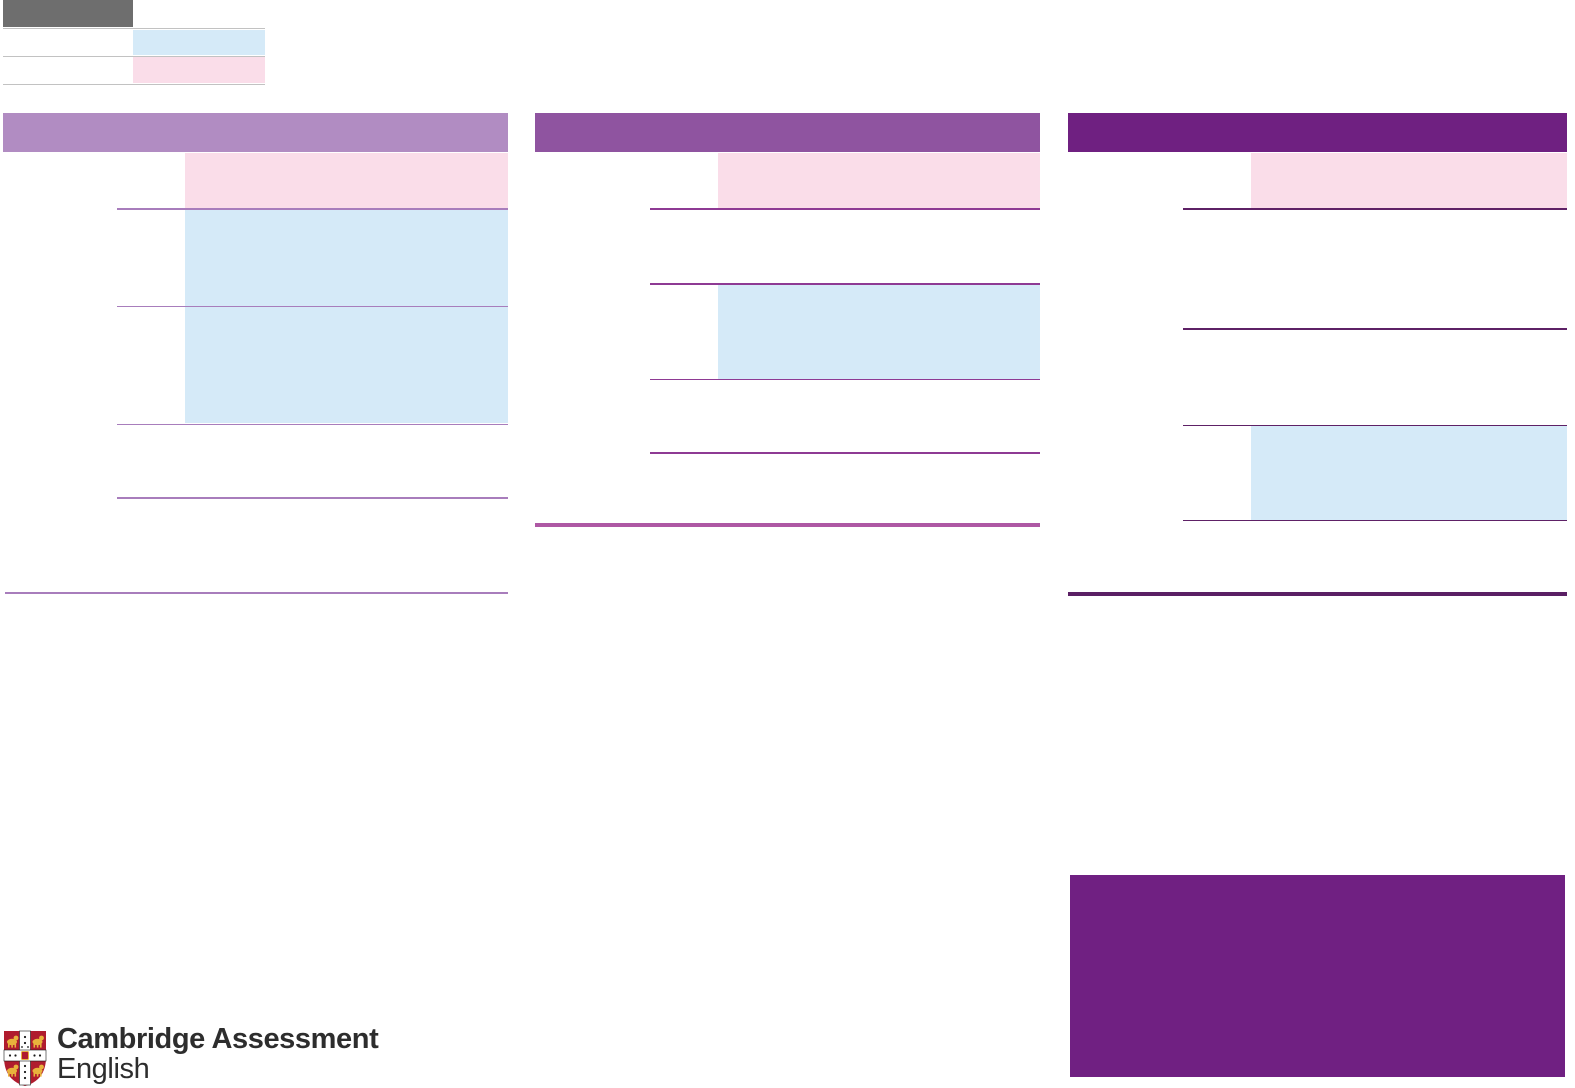 The height and width of the screenshot is (1088, 1575). I want to click on column2-highlight-cell-blue, so click(879, 331).